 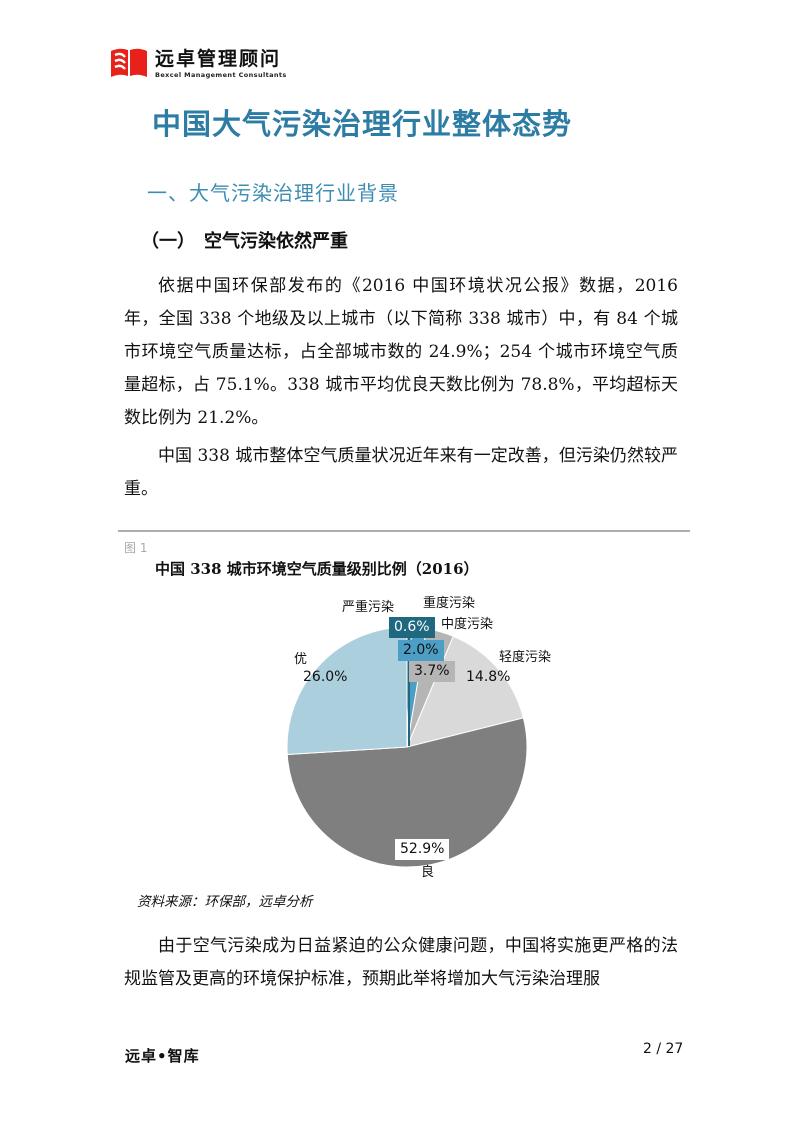 I want to click on logo-book-icon, so click(x=129, y=62).